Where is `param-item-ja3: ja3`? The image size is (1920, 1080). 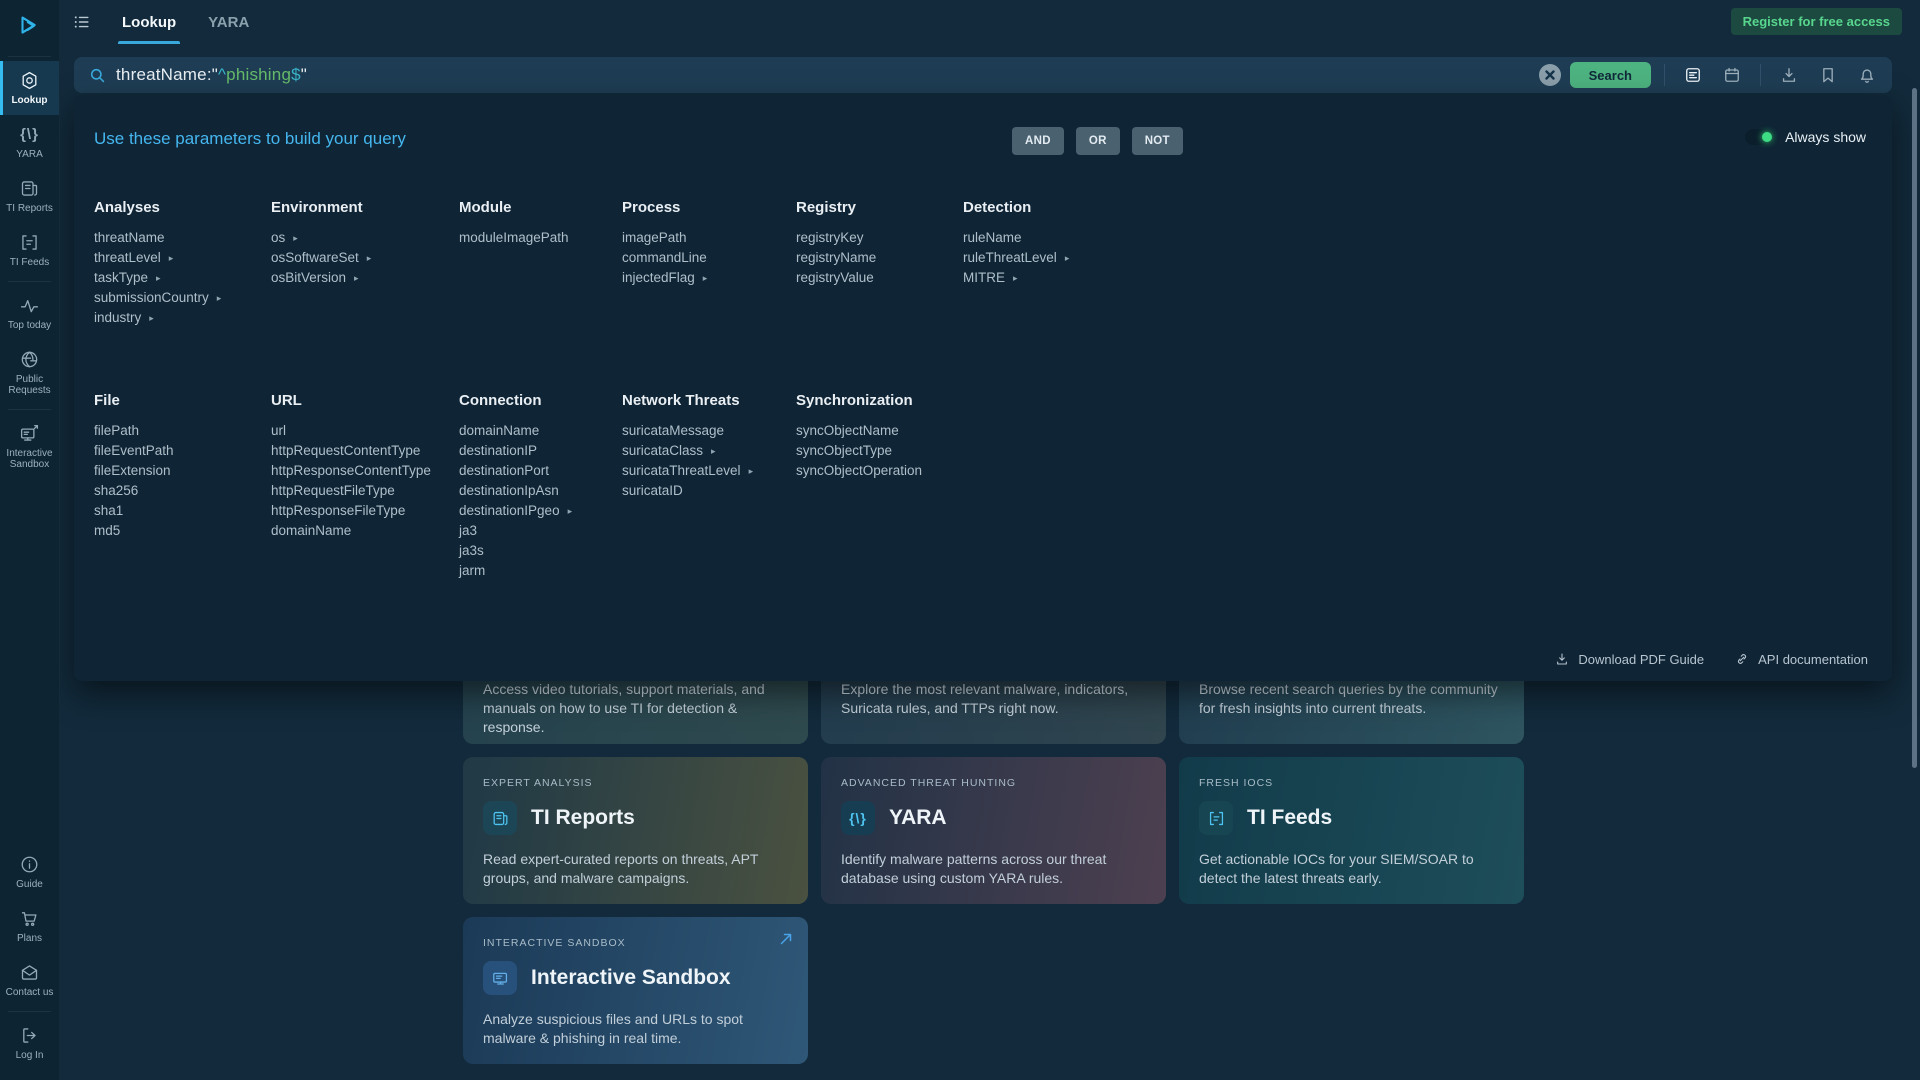
param-item-ja3: ja3 is located at coordinates (468, 530).